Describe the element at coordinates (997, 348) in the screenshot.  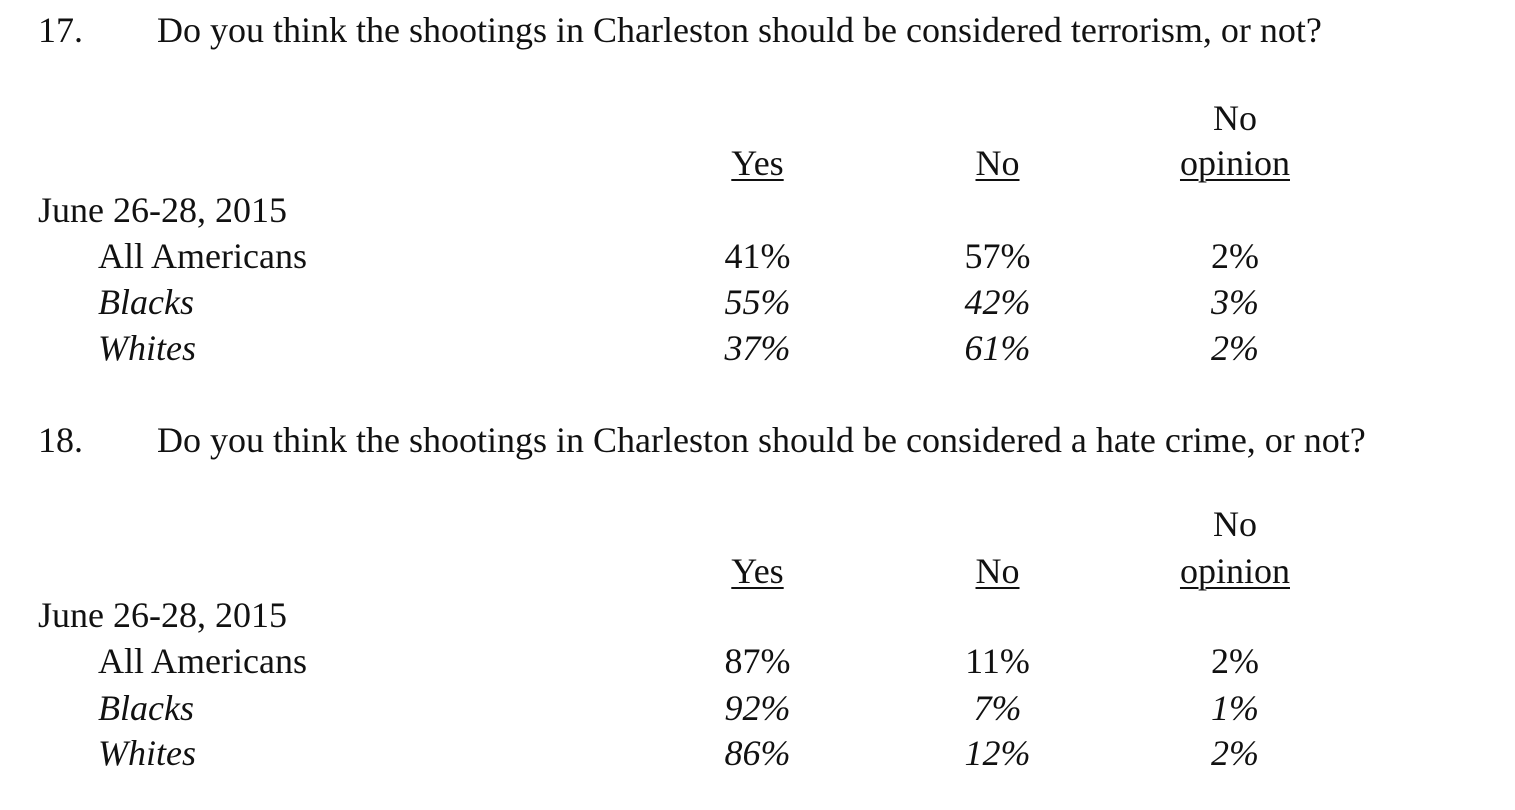
I see `cell-no: 61%` at that location.